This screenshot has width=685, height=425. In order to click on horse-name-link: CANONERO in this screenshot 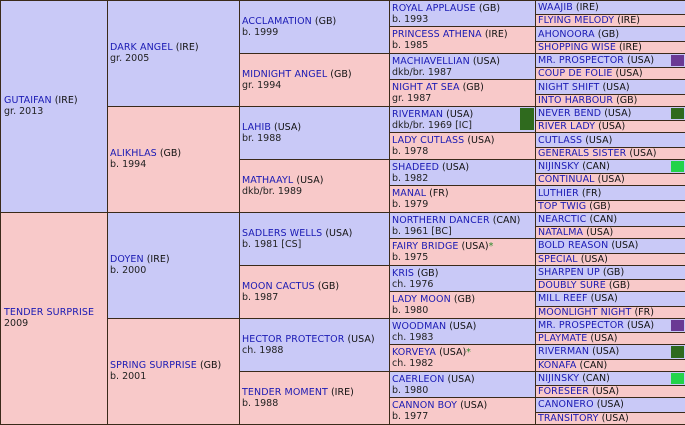, I will do `click(566, 405)`.